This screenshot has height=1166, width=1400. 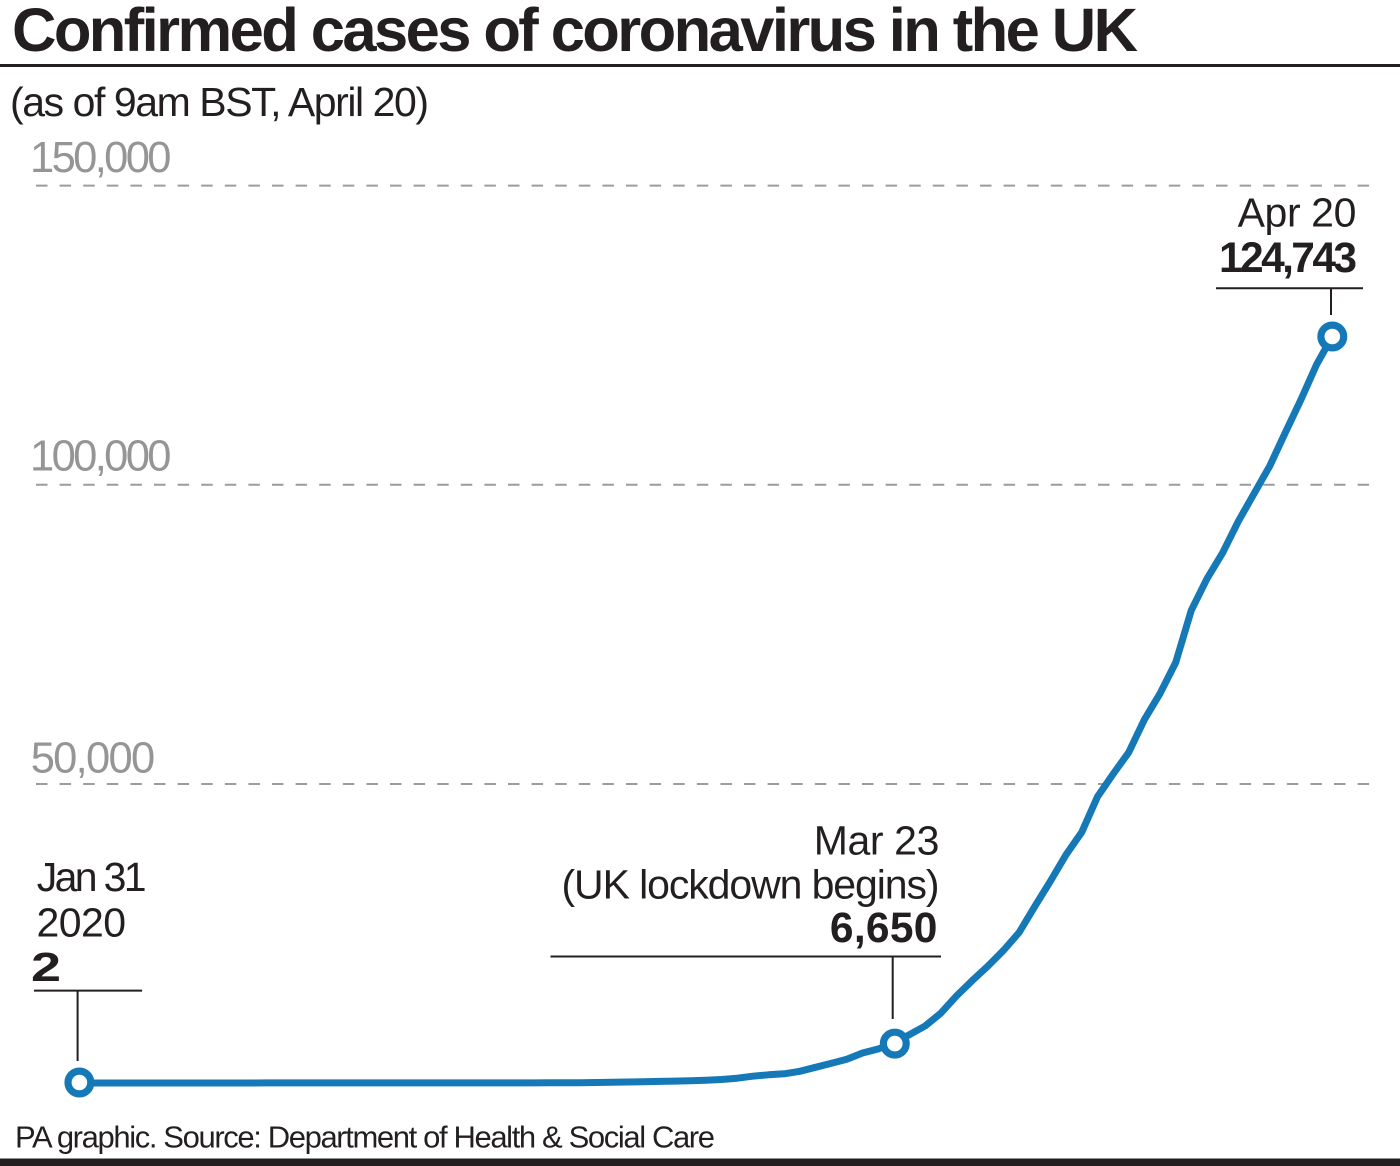 What do you see at coordinates (884, 928) in the screenshot?
I see `svg-text: 6,650` at bounding box center [884, 928].